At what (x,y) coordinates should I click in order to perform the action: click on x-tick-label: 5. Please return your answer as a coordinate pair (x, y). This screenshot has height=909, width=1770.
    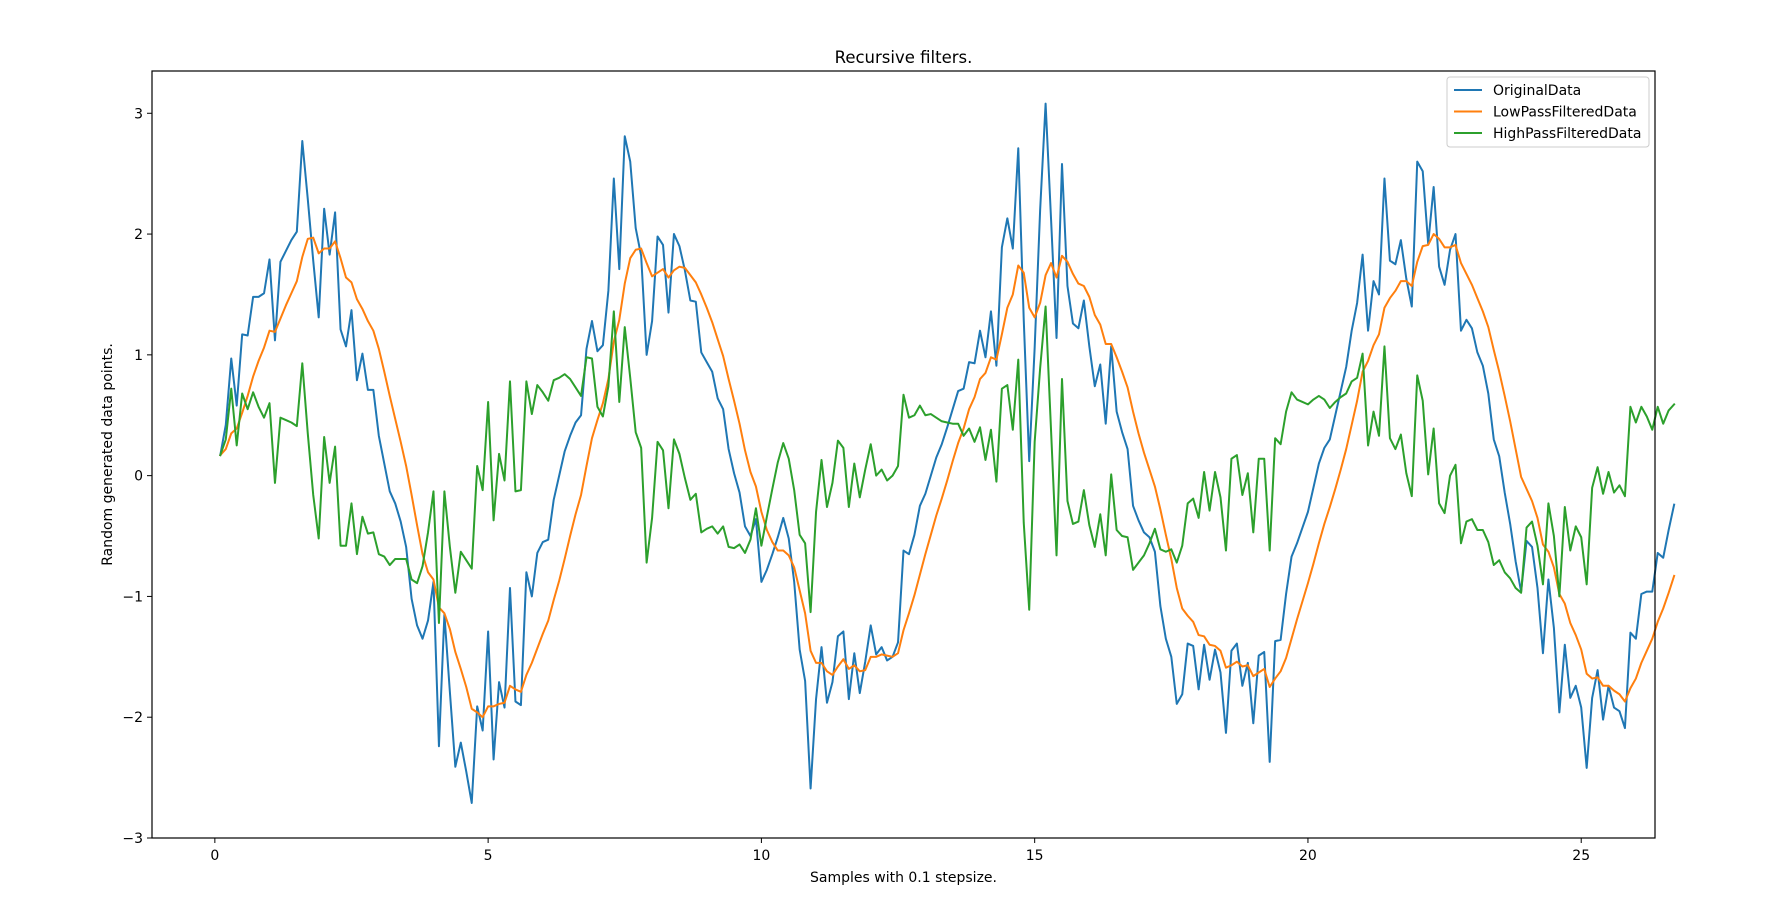
    Looking at the image, I should click on (488, 856).